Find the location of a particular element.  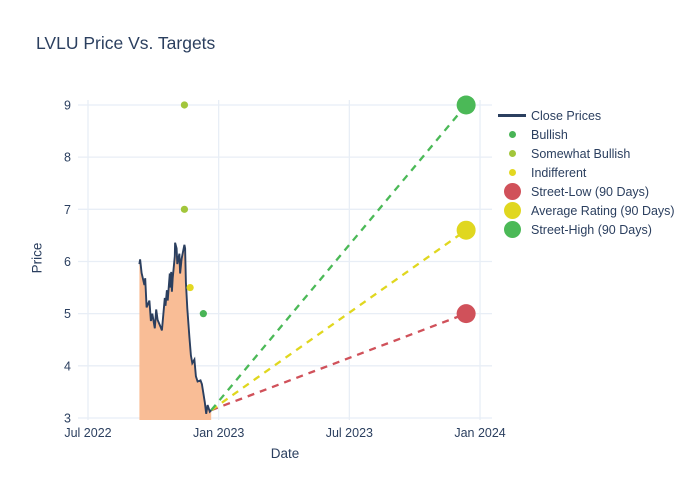

x-tick-label: Jan 2024 is located at coordinates (479, 433).